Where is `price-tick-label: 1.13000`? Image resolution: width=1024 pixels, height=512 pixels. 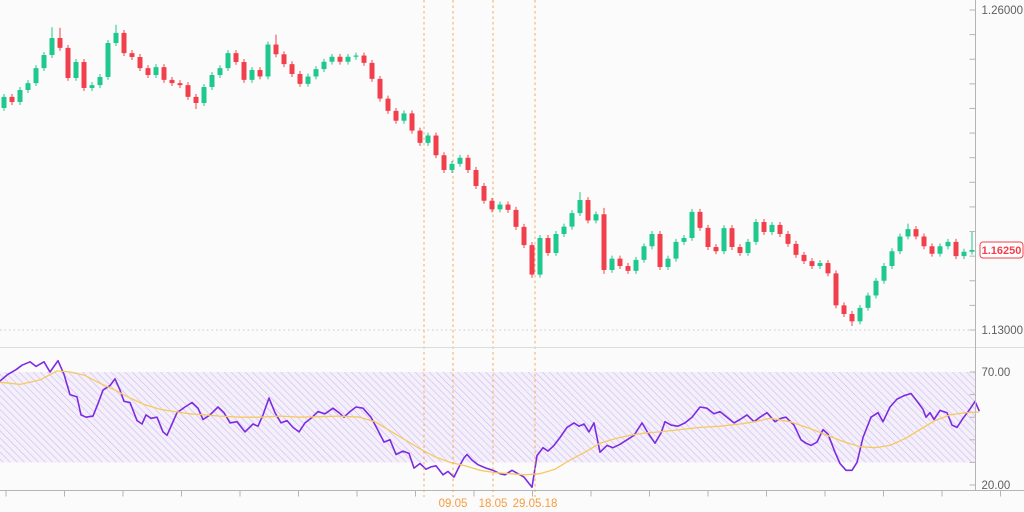 price-tick-label: 1.13000 is located at coordinates (1003, 331).